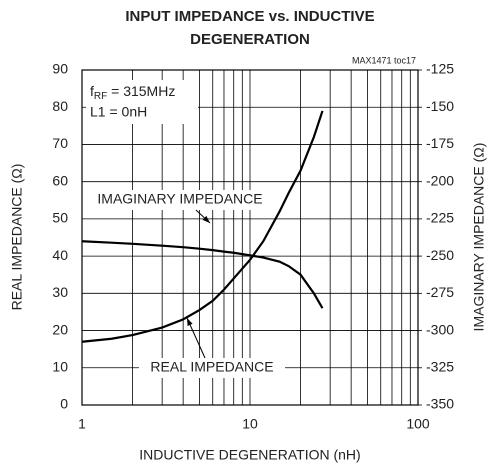 The image size is (490, 475). Describe the element at coordinates (202, 274) in the screenshot. I see `series-line` at that location.